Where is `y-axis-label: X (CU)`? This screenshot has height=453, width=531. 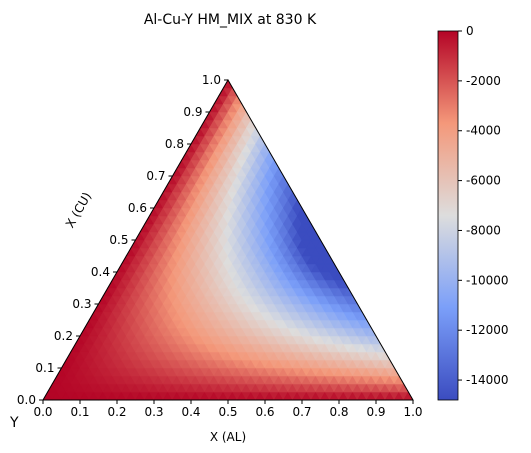
y-axis-label: X (CU) is located at coordinates (78, 210).